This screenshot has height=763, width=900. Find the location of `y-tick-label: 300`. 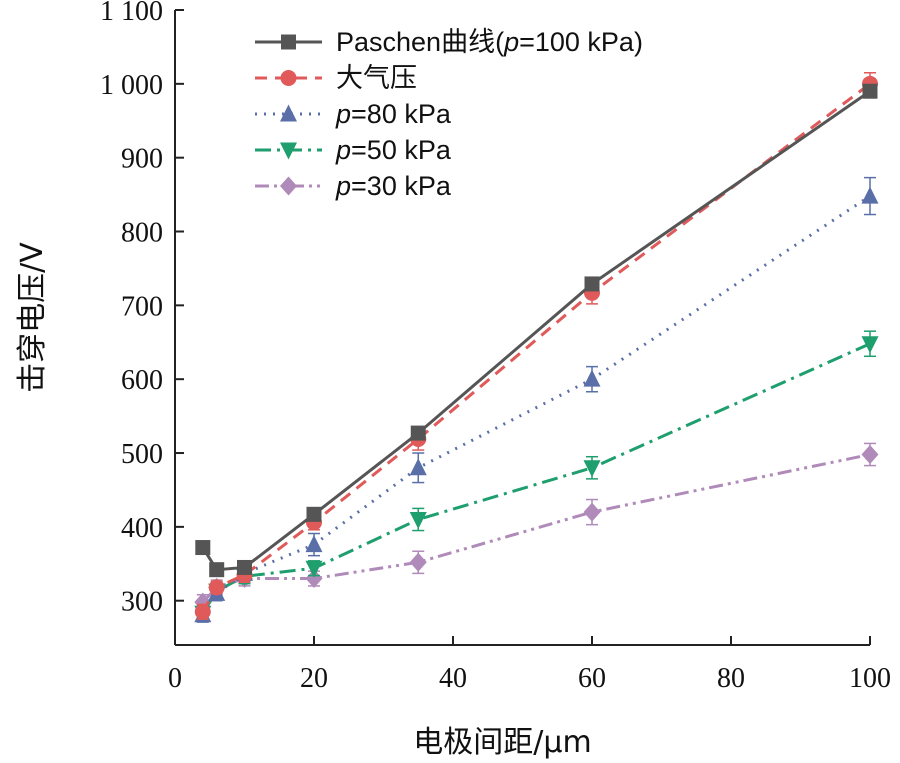

y-tick-label: 300 is located at coordinates (142, 602).